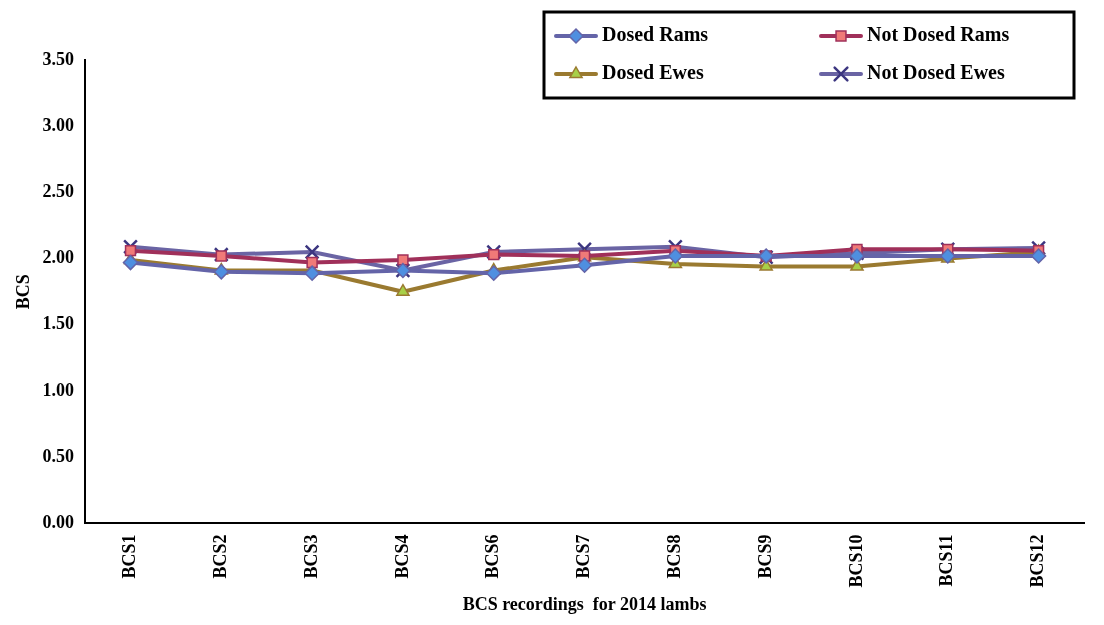 Image resolution: width=1104 pixels, height=625 pixels. Describe the element at coordinates (58, 124) in the screenshot. I see `y-tick-label: 3.00` at that location.